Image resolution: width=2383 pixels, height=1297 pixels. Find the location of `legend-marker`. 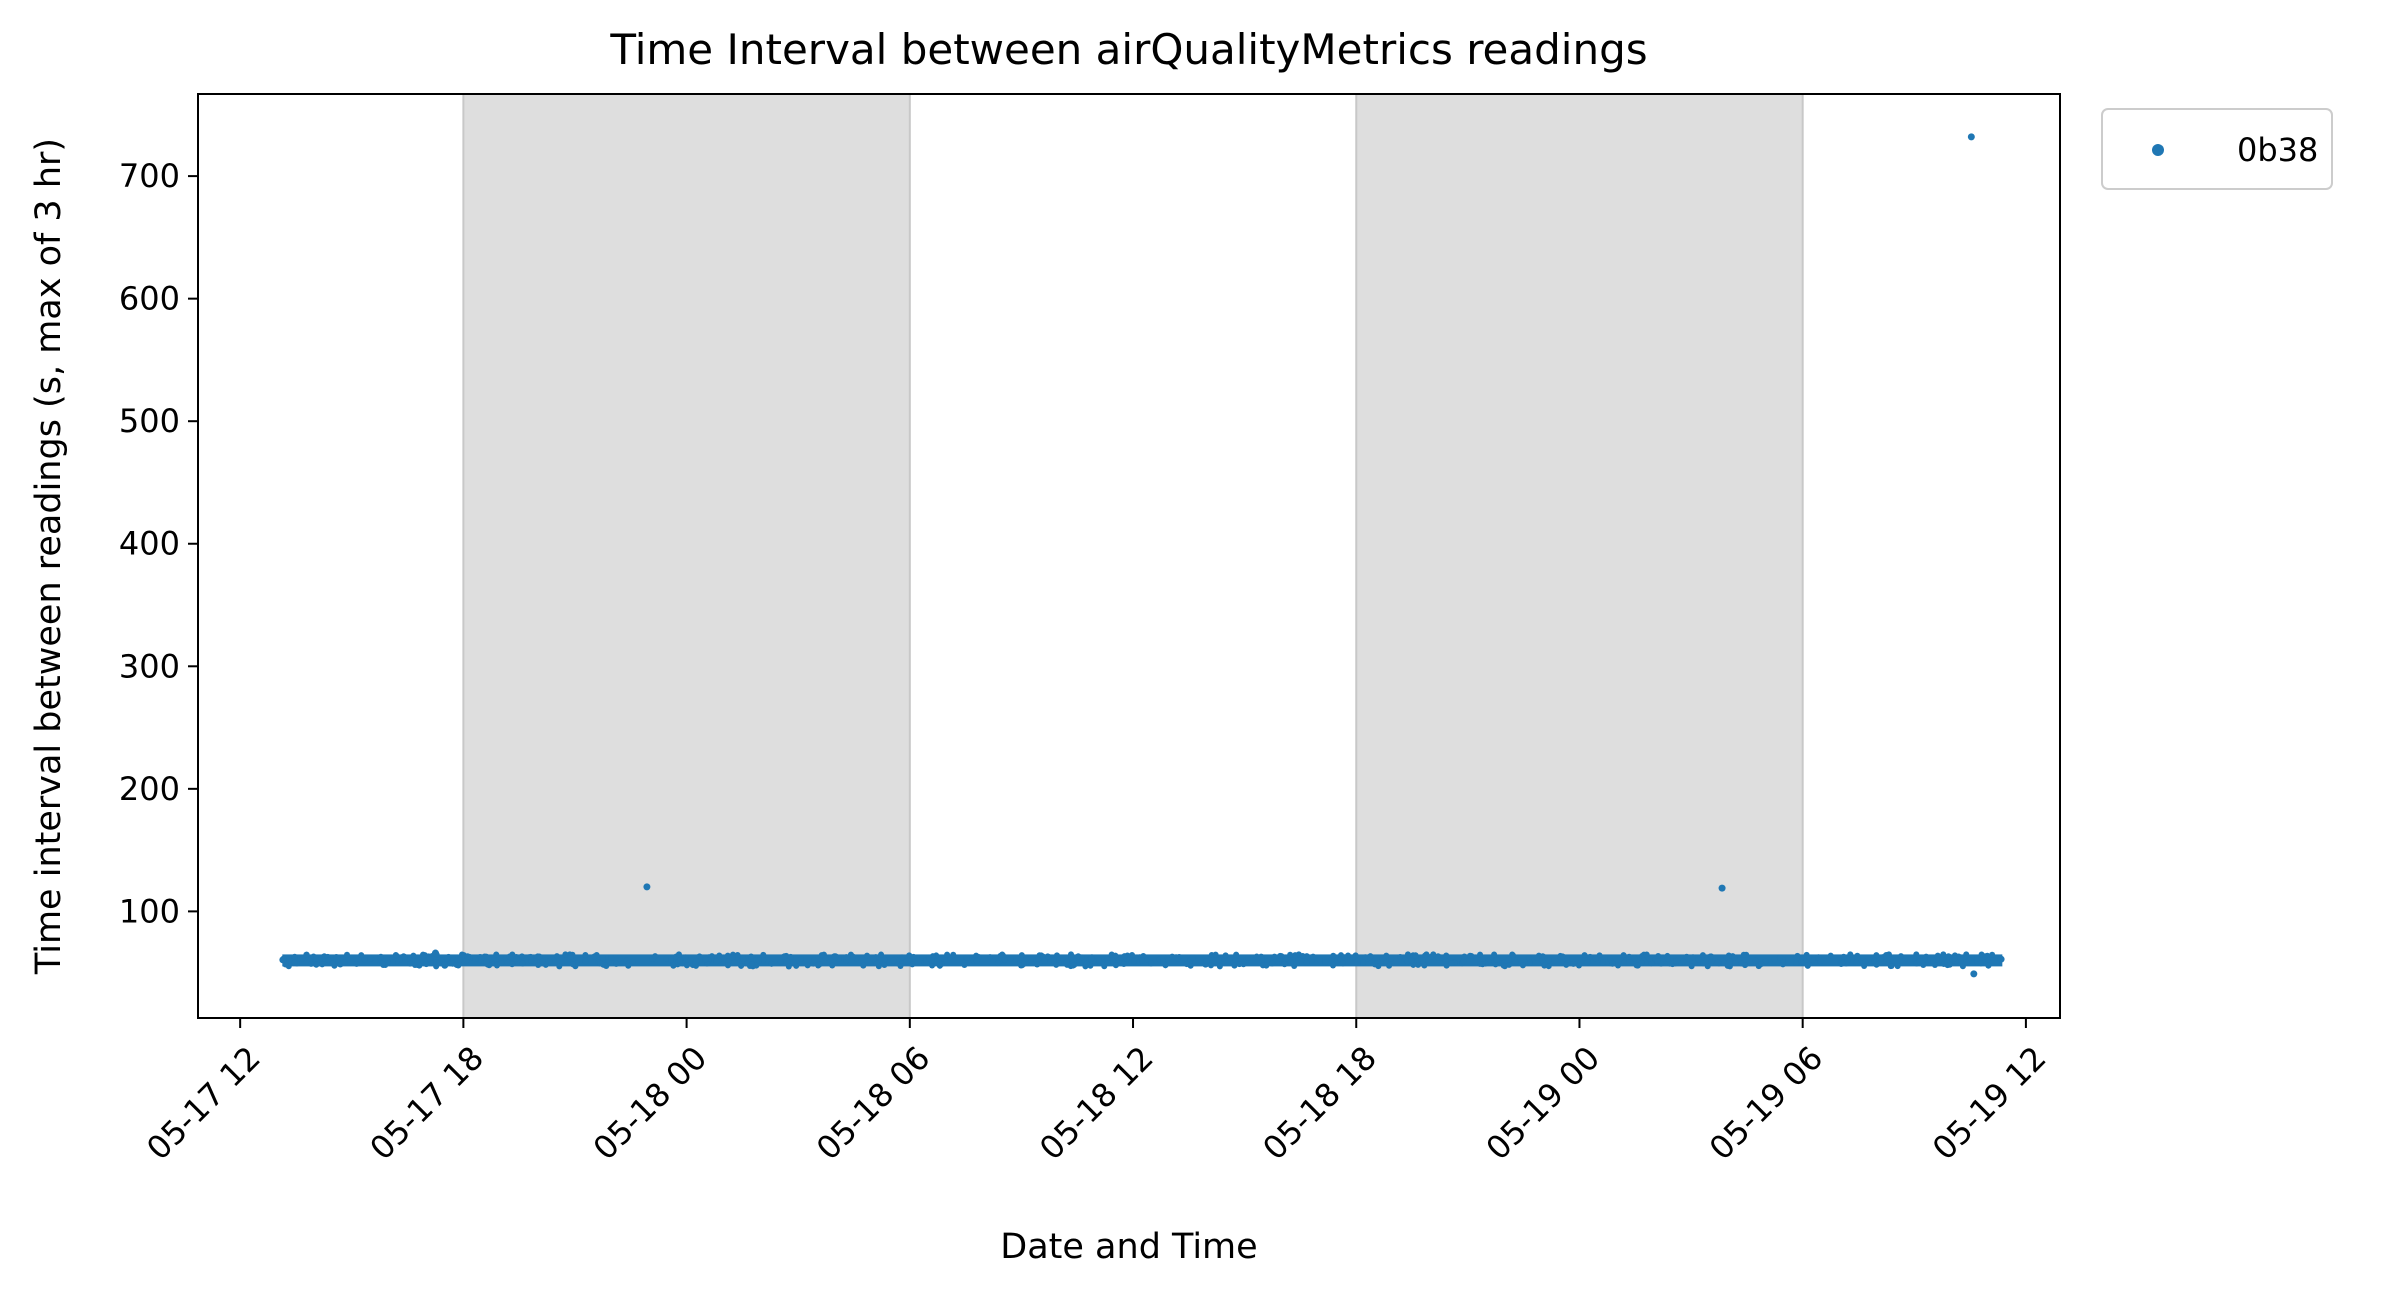

legend-marker is located at coordinates (2158, 150).